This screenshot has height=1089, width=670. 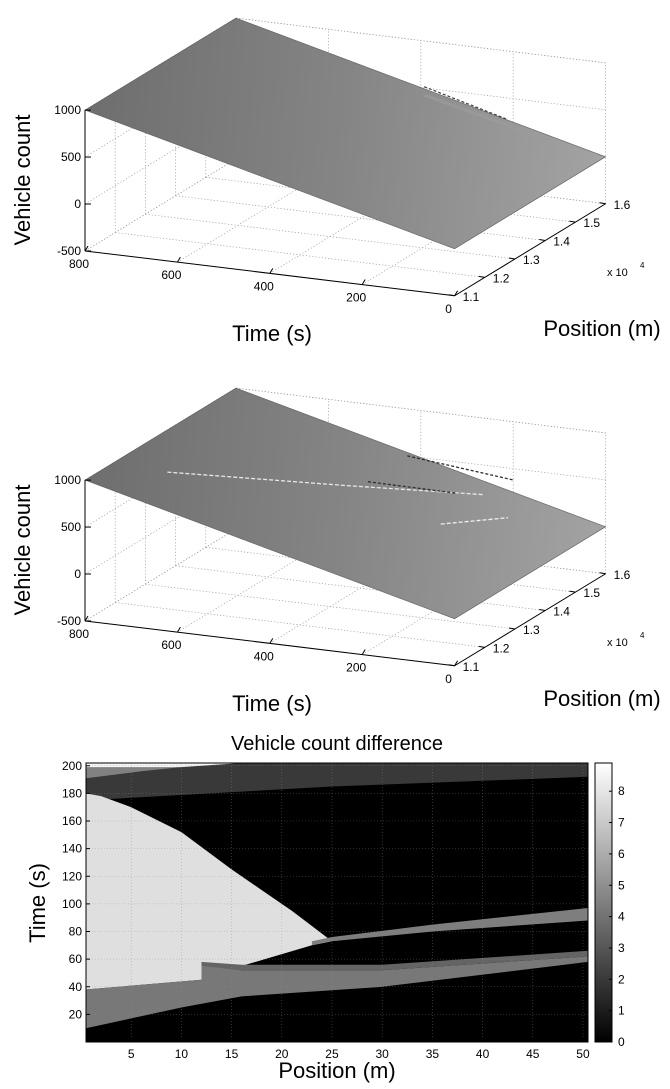 I want to click on x-tick-label: 45, so click(x=533, y=1054).